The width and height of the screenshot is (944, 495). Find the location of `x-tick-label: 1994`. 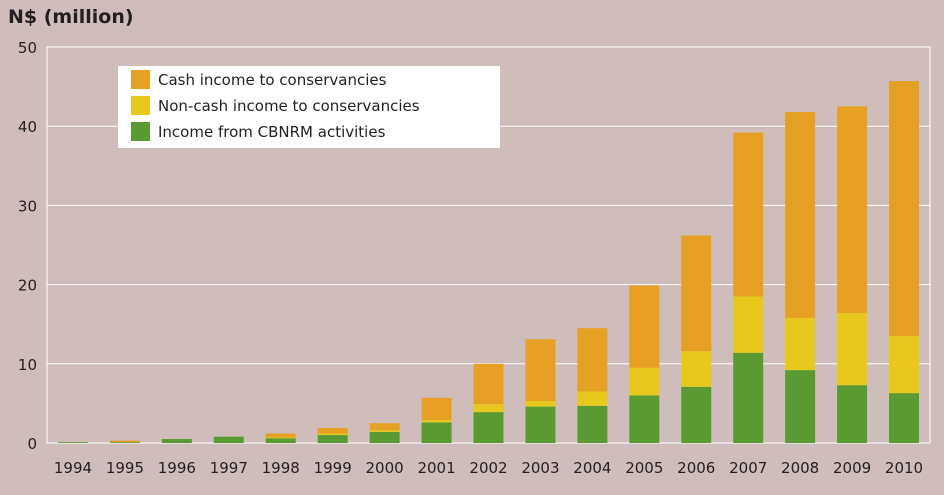

x-tick-label: 1994 is located at coordinates (73, 468).